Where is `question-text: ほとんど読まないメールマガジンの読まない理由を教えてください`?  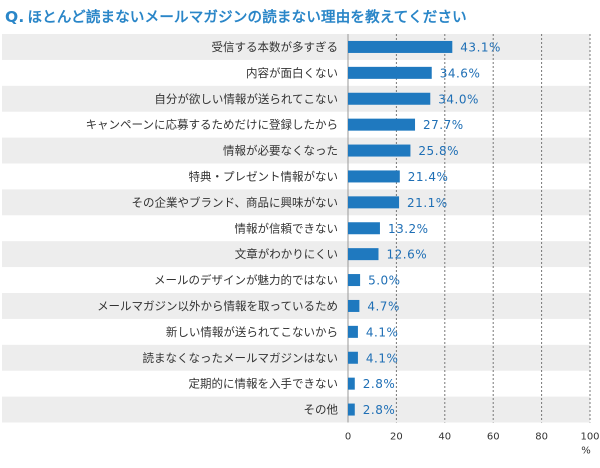 question-text: ほとんど読まないメールマガジンの読まない理由を教えてください is located at coordinates (247, 18).